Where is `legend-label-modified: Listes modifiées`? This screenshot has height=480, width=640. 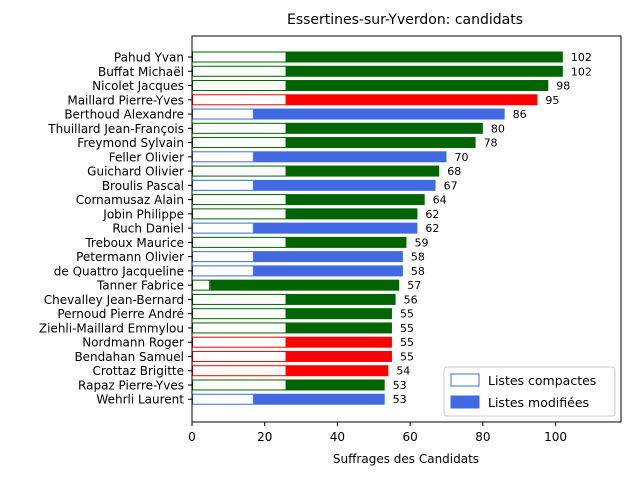
legend-label-modified: Listes modifiées is located at coordinates (538, 402).